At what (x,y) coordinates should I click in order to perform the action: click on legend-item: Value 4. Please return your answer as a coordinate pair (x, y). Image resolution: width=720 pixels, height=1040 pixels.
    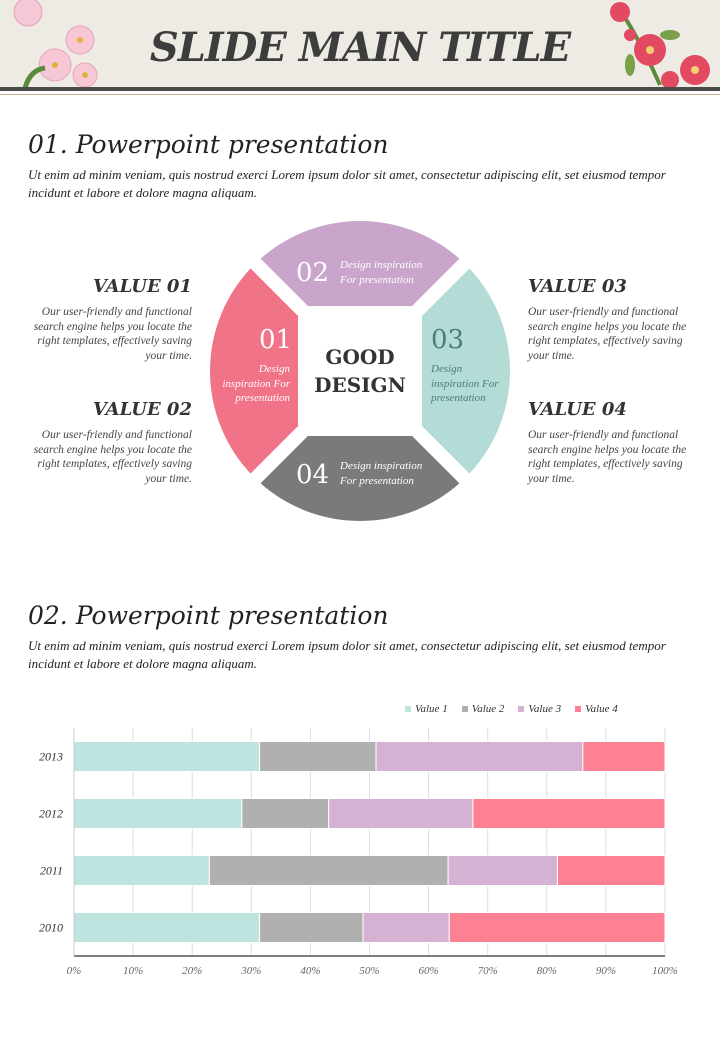
    Looking at the image, I should click on (596, 709).